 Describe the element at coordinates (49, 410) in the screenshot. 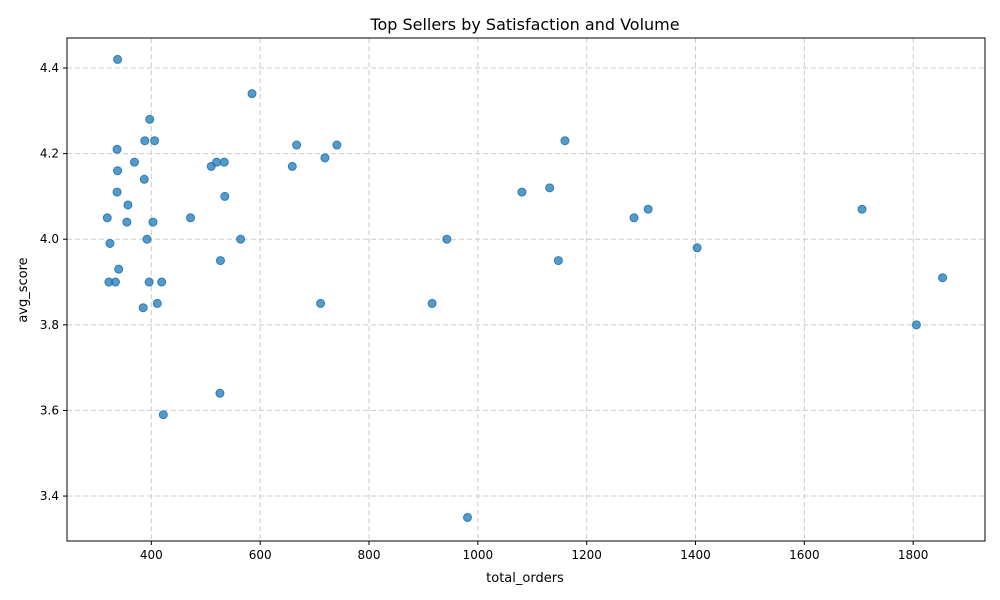

I see `y-tick-label: 3.6` at that location.